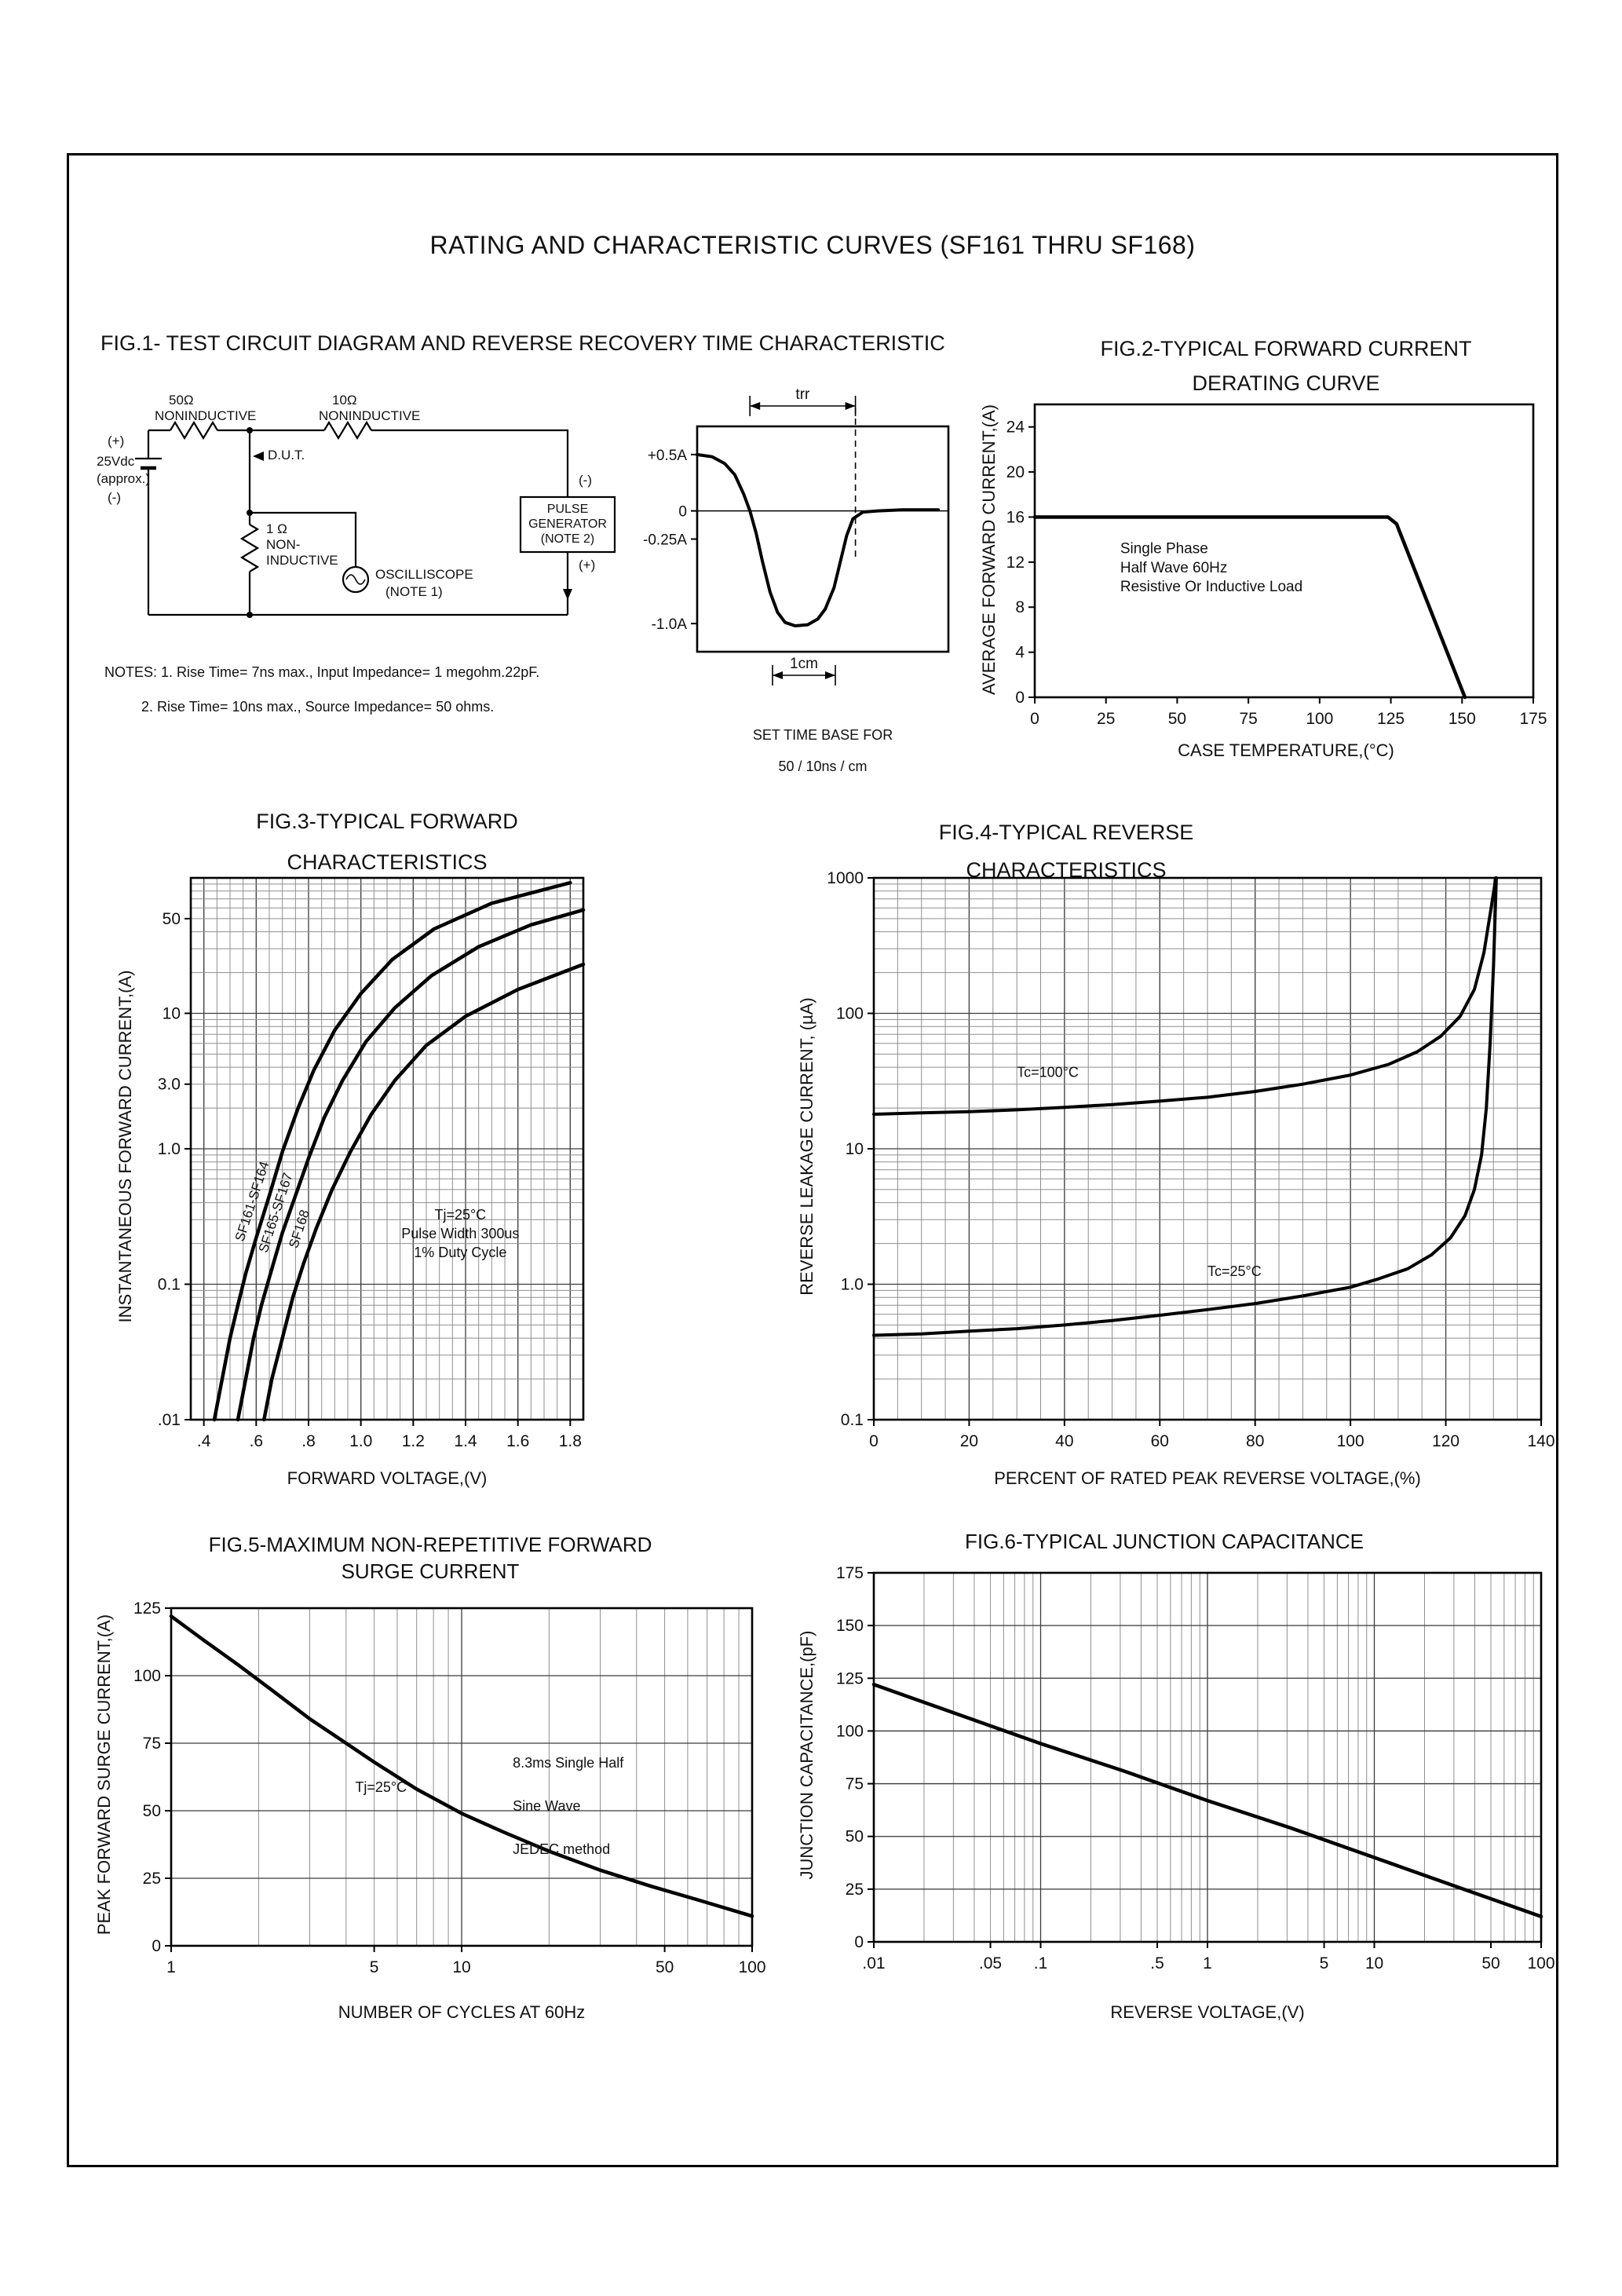 This screenshot has height=2296, width=1622. I want to click on oscilloscope-label: OSCILLISCOPE, so click(424, 575).